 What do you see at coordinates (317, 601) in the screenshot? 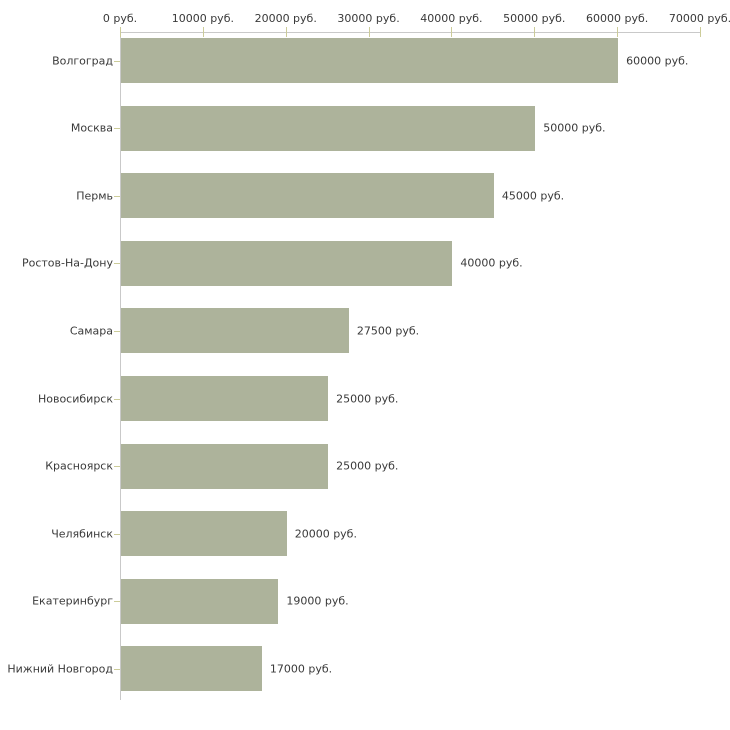
I see `value-label: 19000 руб.` at bounding box center [317, 601].